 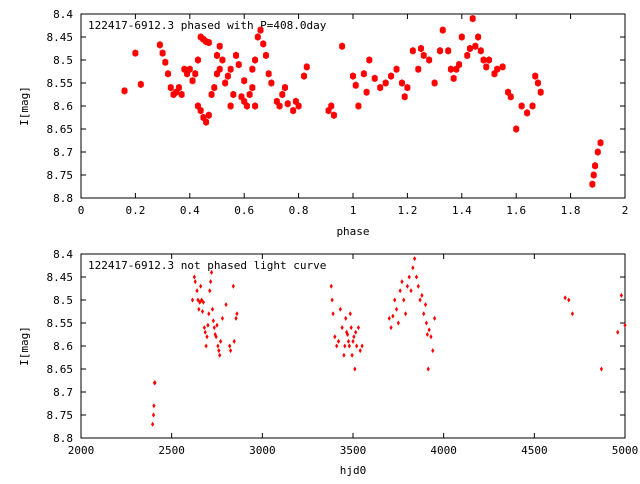 I want to click on y-tick-label: 8.8, so click(x=63, y=438).